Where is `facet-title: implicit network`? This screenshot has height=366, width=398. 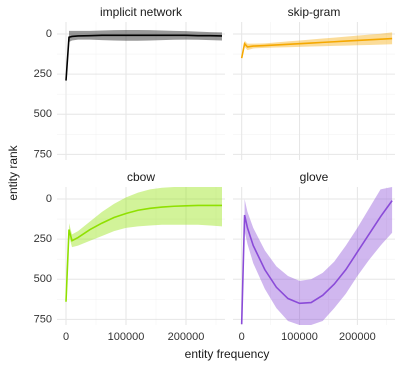
facet-title: implicit network is located at coordinates (141, 12).